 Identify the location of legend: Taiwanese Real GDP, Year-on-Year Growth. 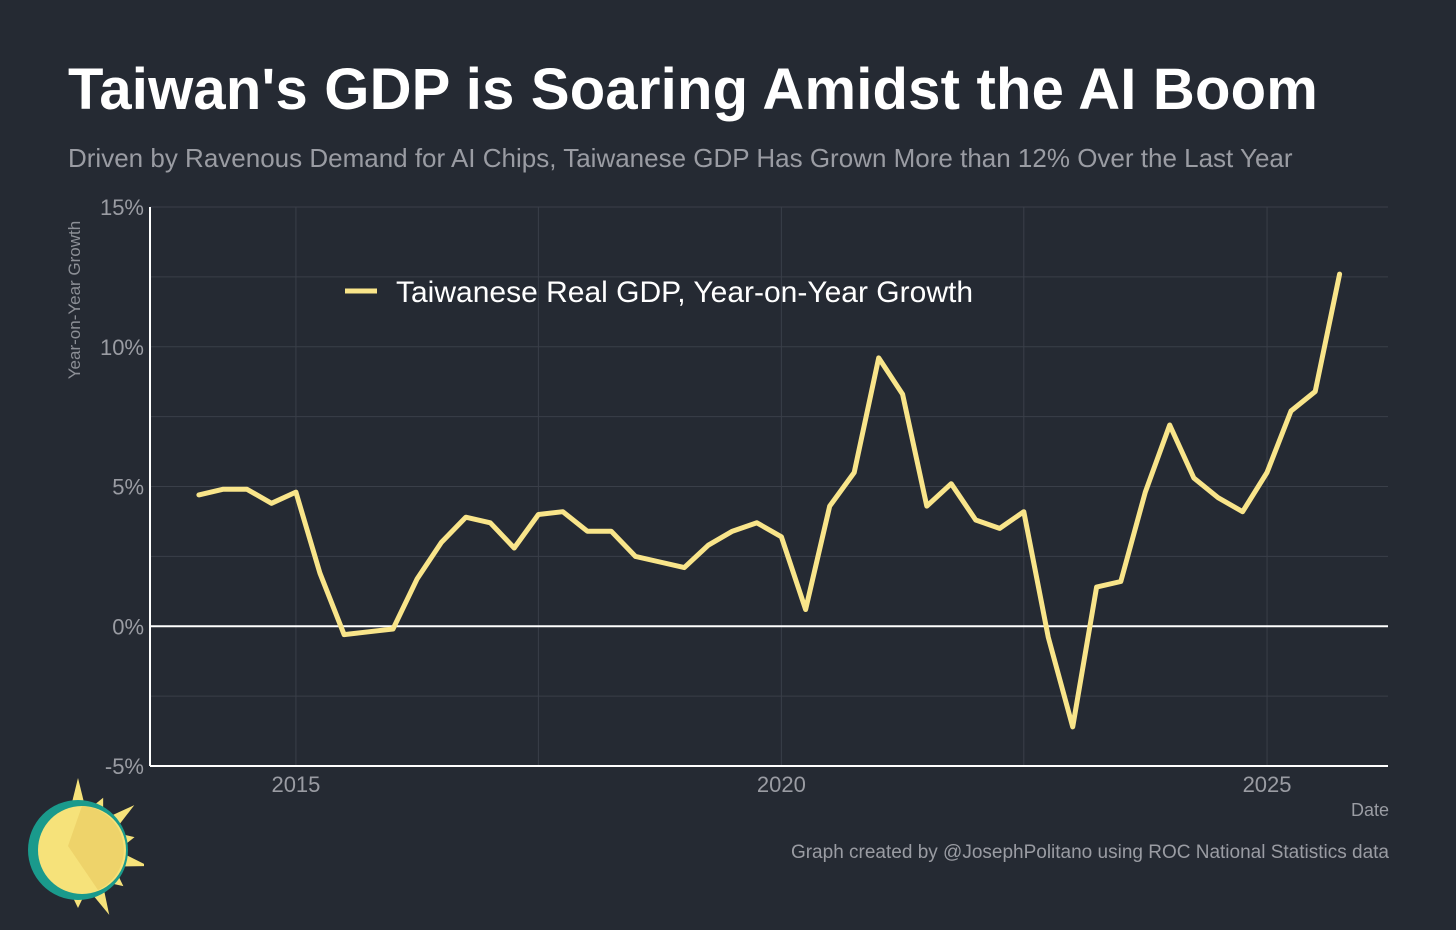
(659, 292).